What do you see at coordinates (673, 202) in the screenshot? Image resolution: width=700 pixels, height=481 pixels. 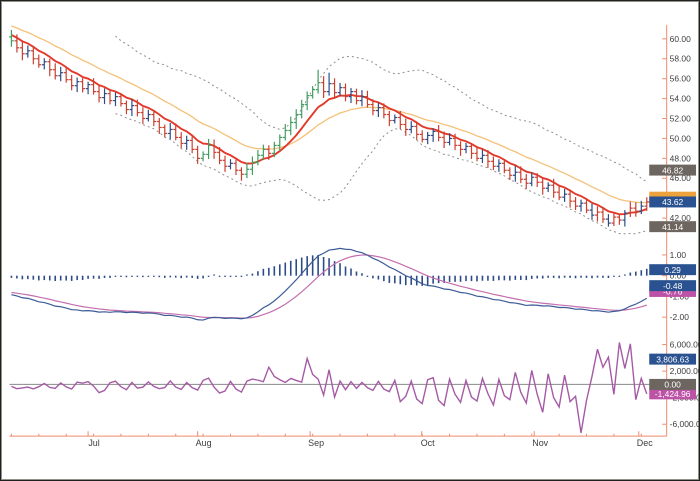 I see `last-price-badge` at bounding box center [673, 202].